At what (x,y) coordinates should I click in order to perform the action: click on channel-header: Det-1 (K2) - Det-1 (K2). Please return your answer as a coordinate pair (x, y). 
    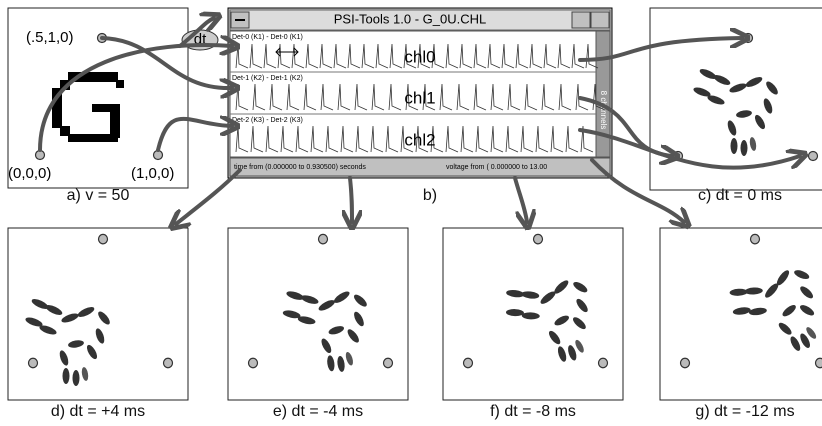
    Looking at the image, I should click on (267, 78).